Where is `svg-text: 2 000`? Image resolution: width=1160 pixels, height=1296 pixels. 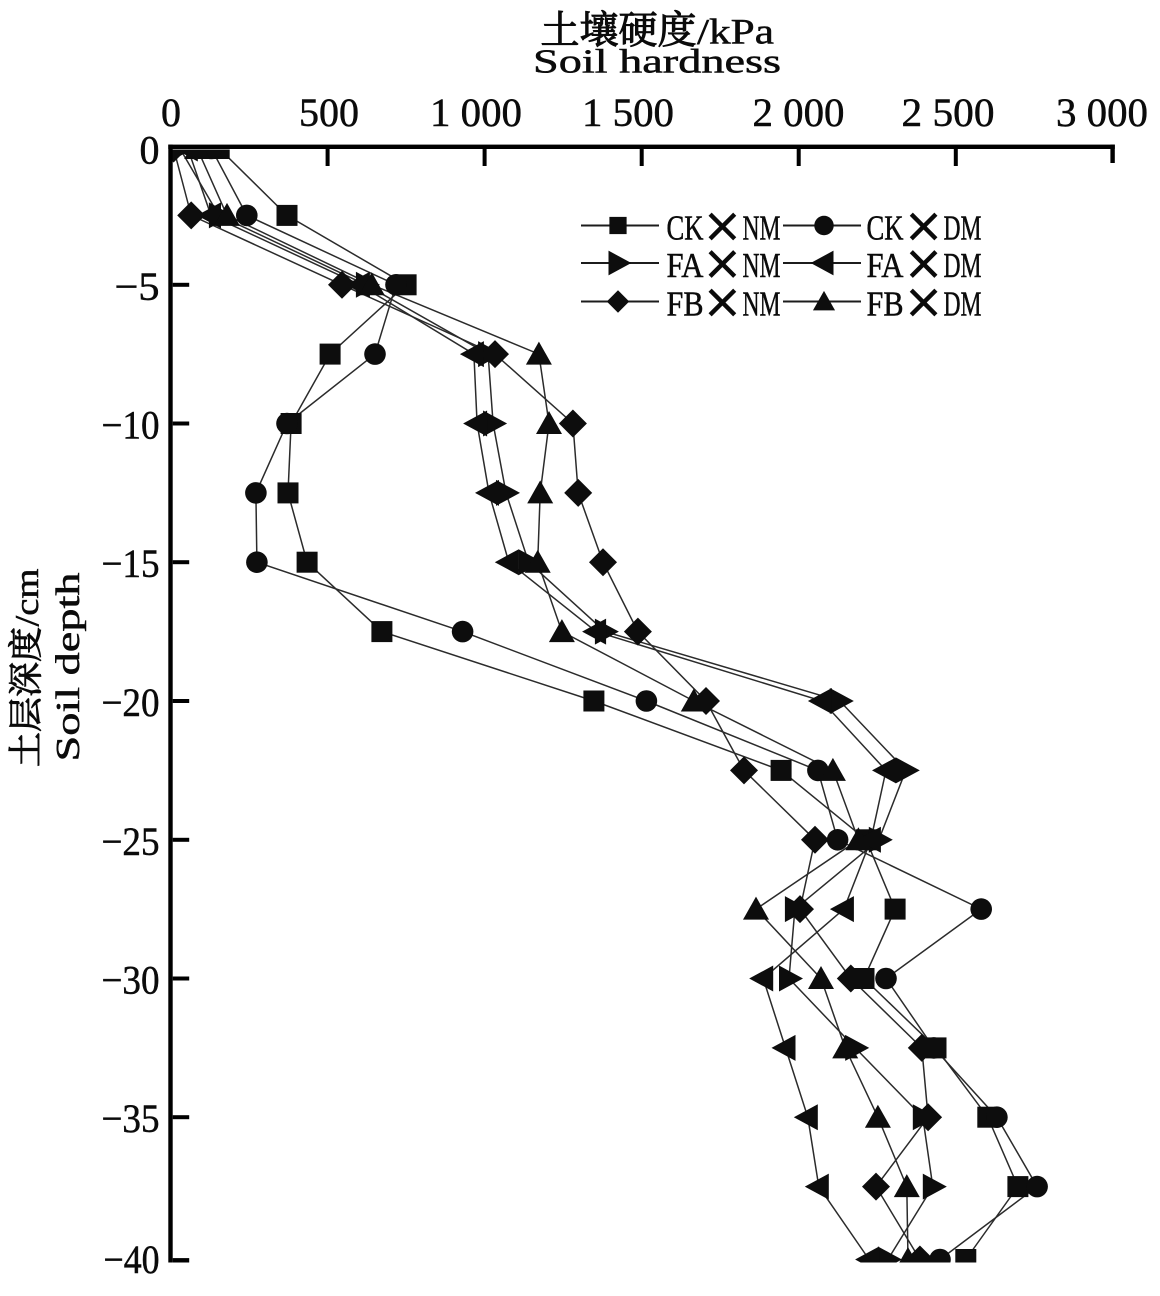 svg-text: 2 000 is located at coordinates (799, 112).